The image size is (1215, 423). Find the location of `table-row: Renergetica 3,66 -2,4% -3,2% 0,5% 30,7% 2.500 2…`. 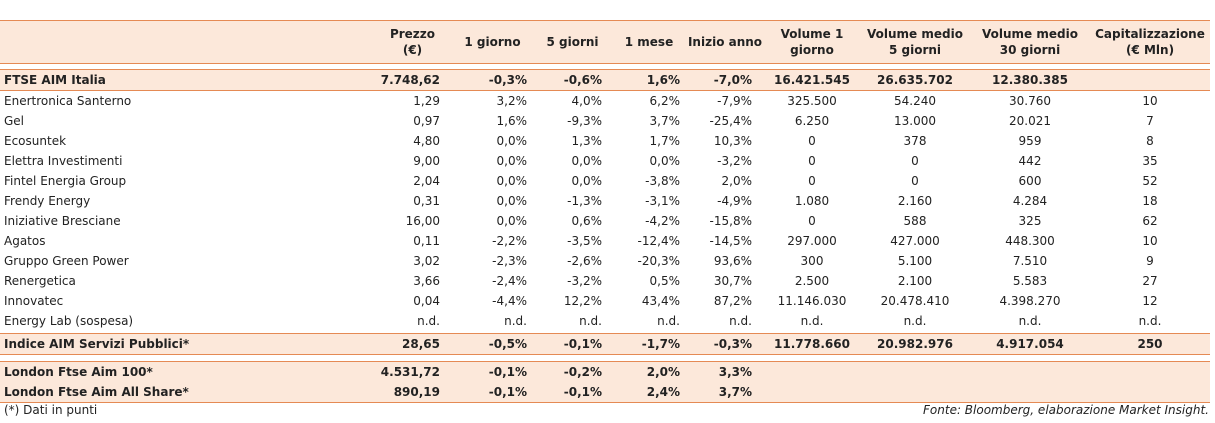

table-row: Renergetica 3,66 -2,4% -3,2% 0,5% 30,7% 2.500 2… is located at coordinates (605, 281).